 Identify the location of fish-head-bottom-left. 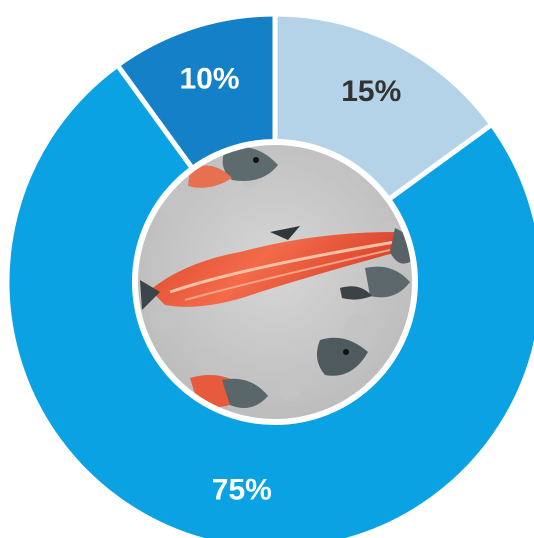
(229, 391).